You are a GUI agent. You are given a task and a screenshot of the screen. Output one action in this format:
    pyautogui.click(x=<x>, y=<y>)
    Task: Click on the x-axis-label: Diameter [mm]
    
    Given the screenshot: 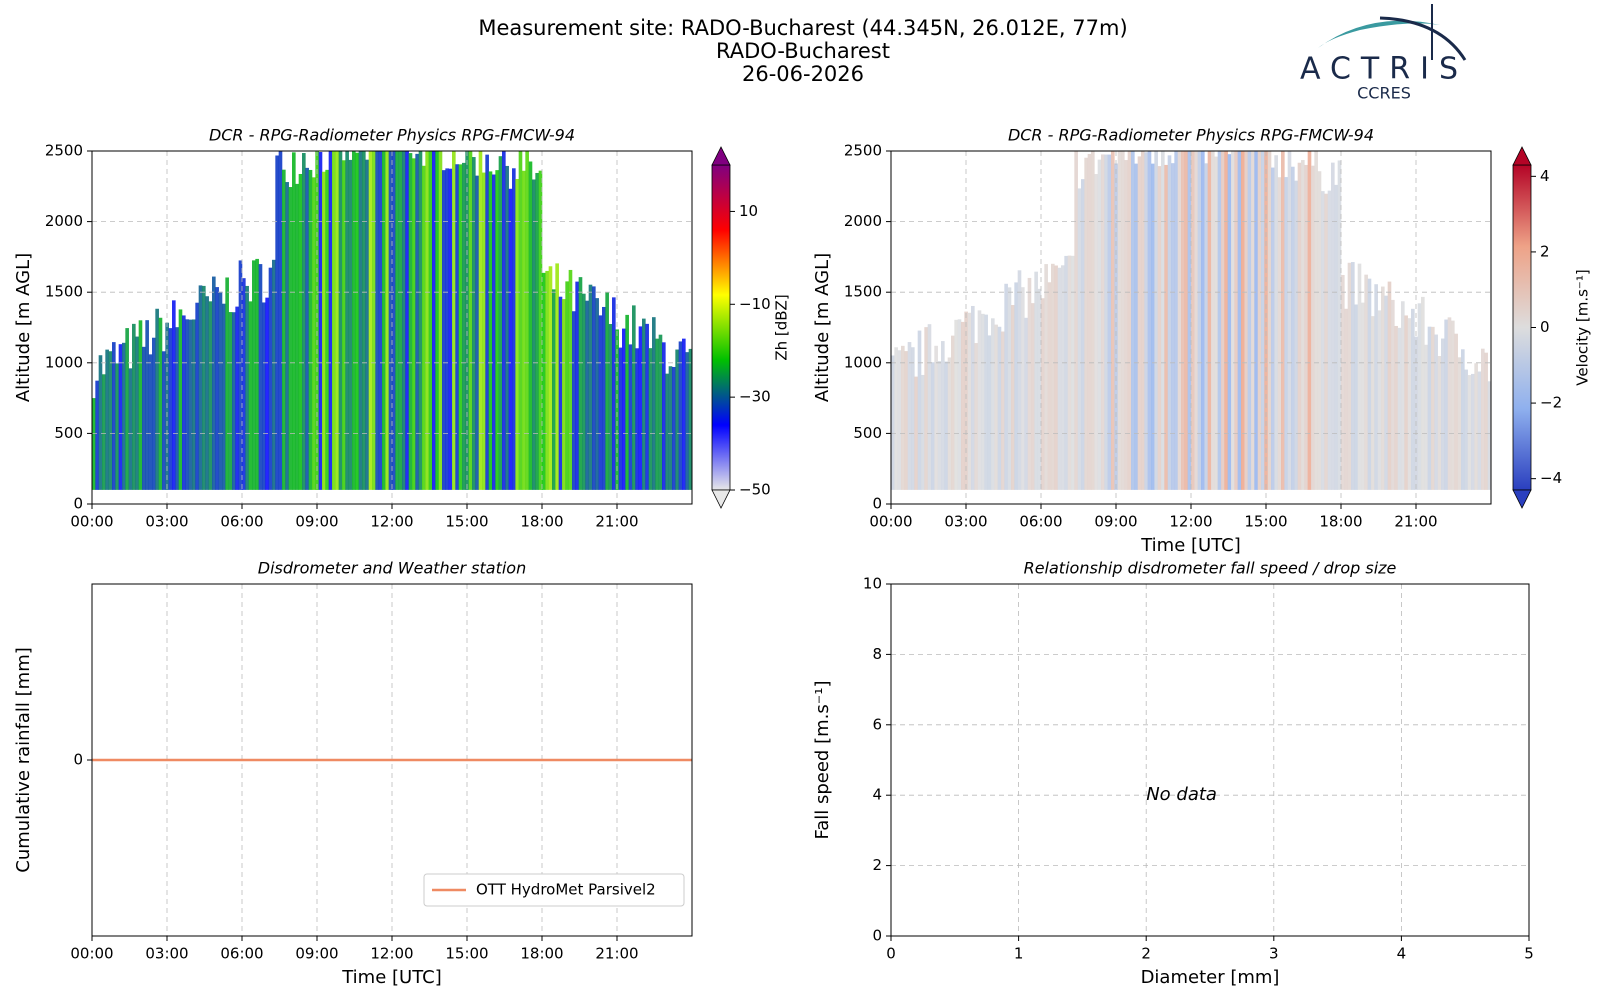 What is the action you would take?
    pyautogui.click(x=1210, y=977)
    